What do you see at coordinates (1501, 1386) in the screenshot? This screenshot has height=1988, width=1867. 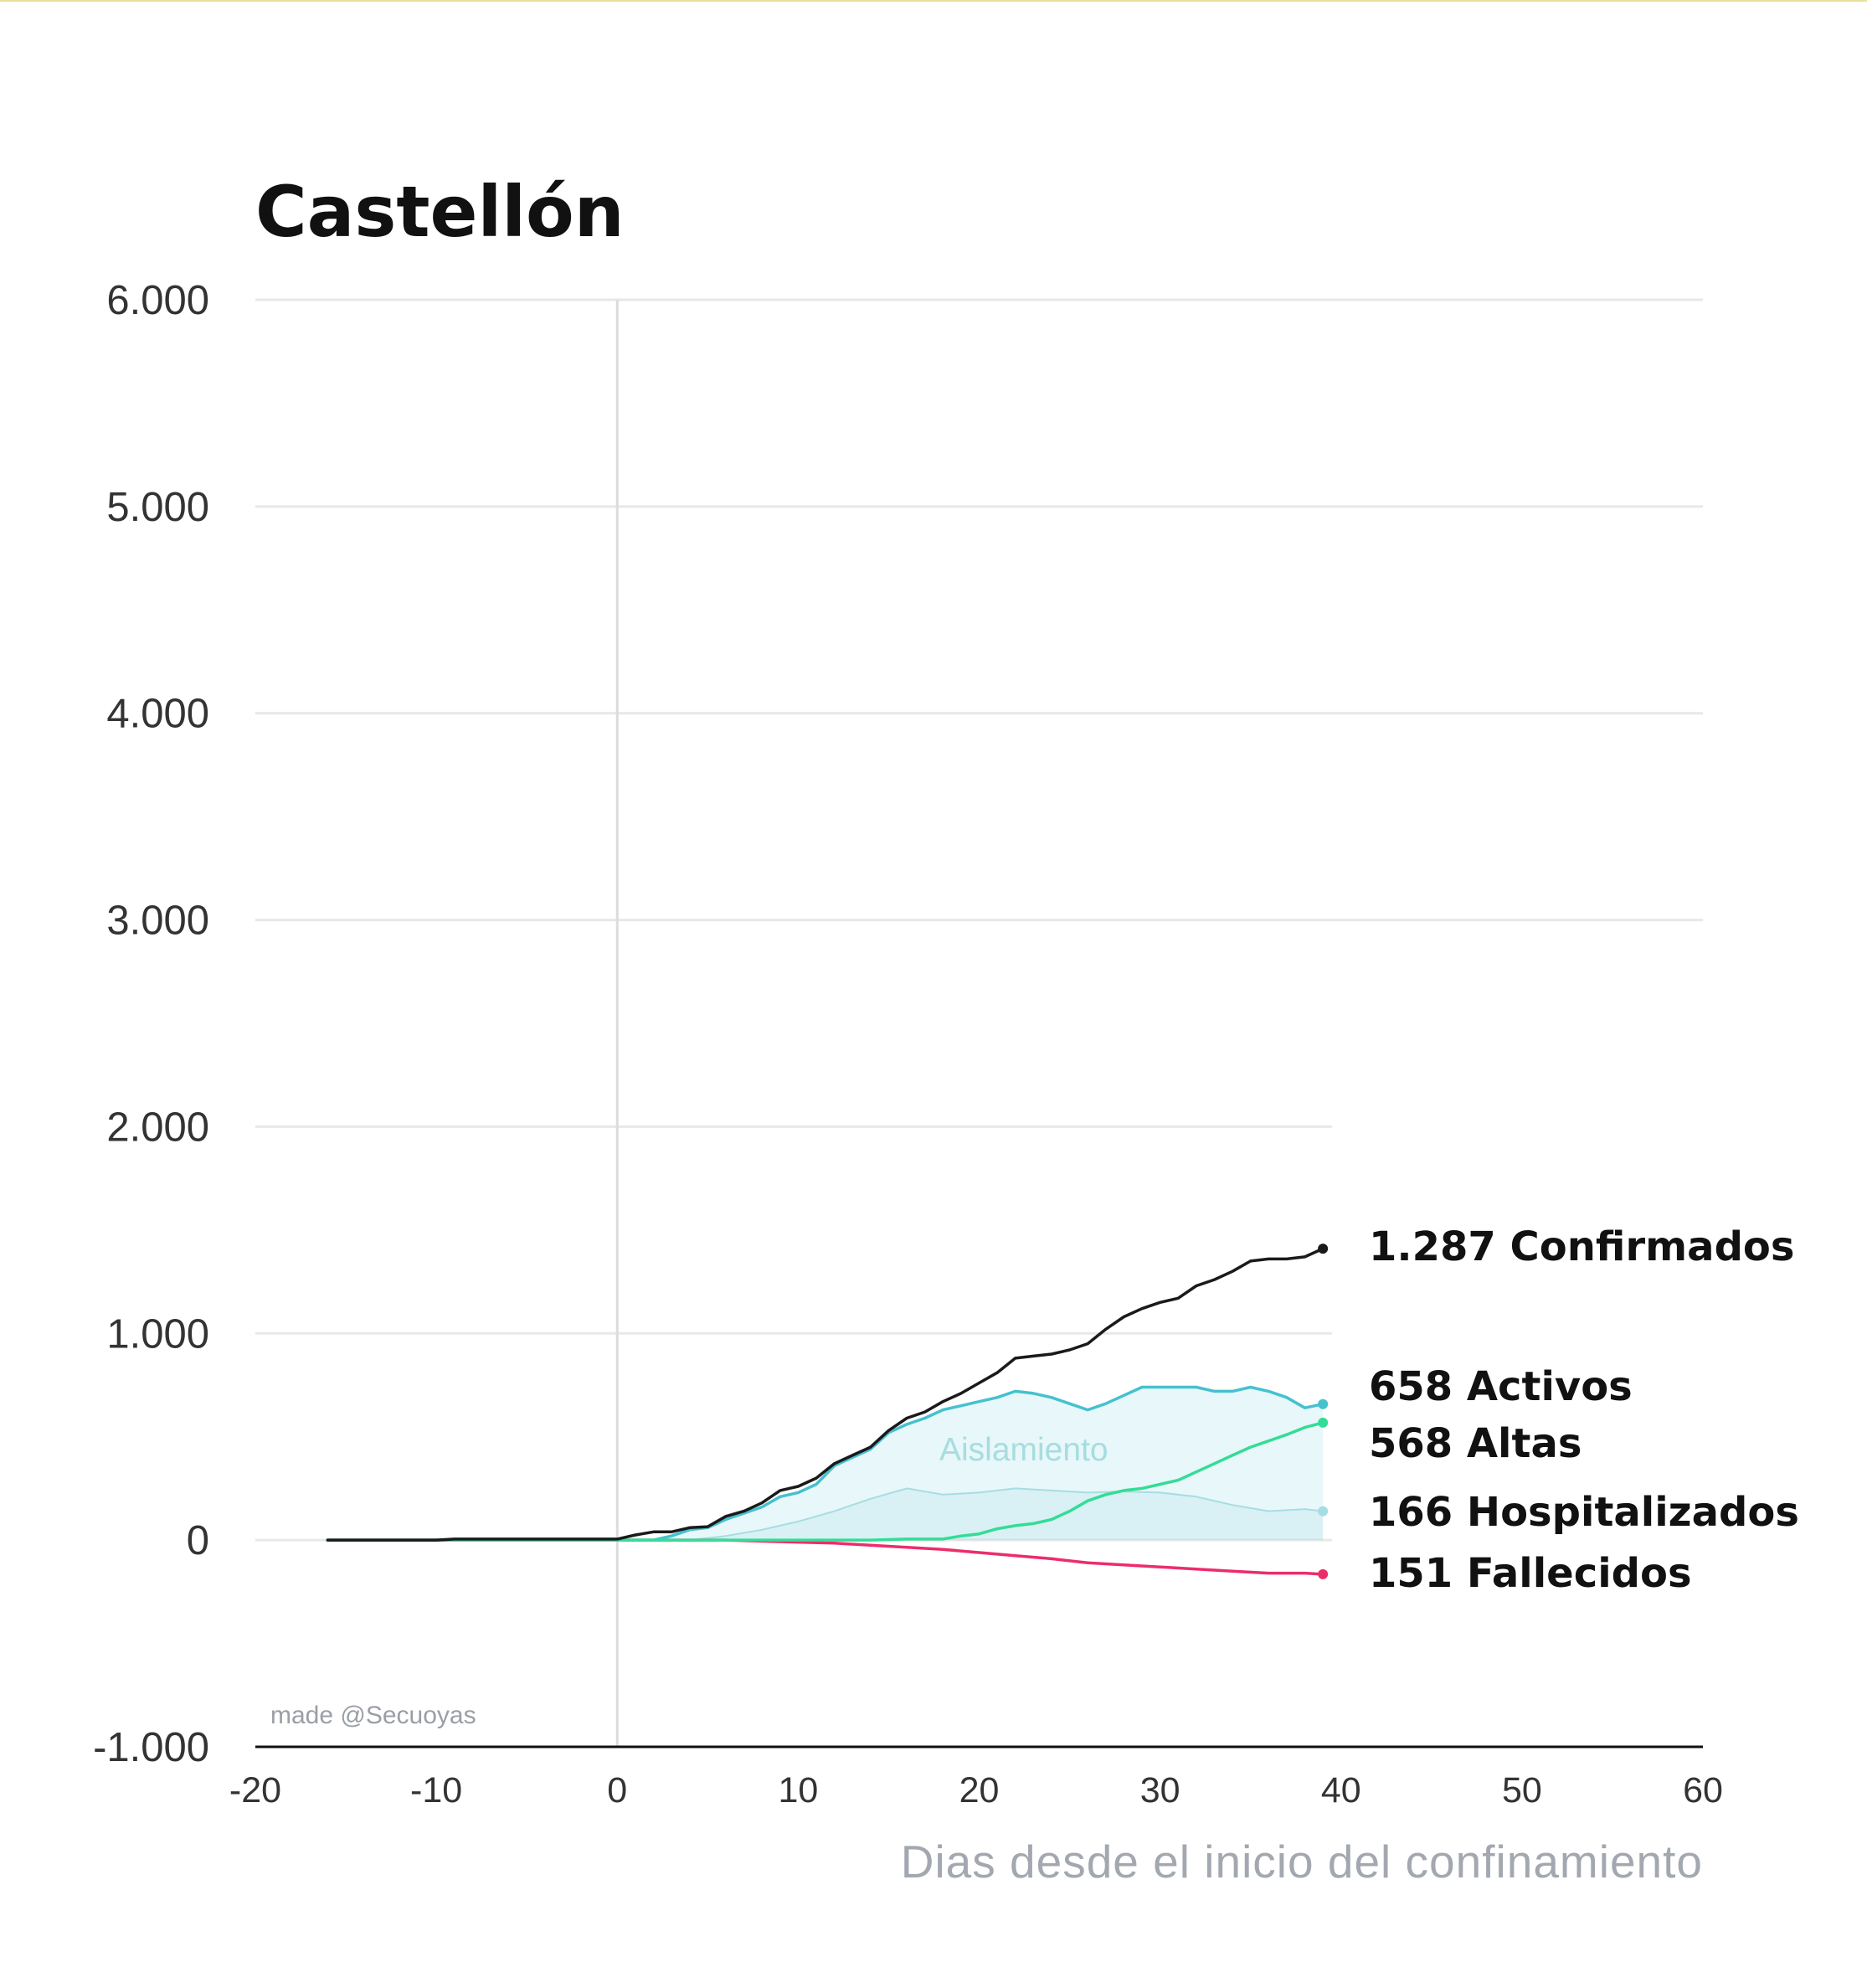 I see `activos-end-label: 658 Activos` at bounding box center [1501, 1386].